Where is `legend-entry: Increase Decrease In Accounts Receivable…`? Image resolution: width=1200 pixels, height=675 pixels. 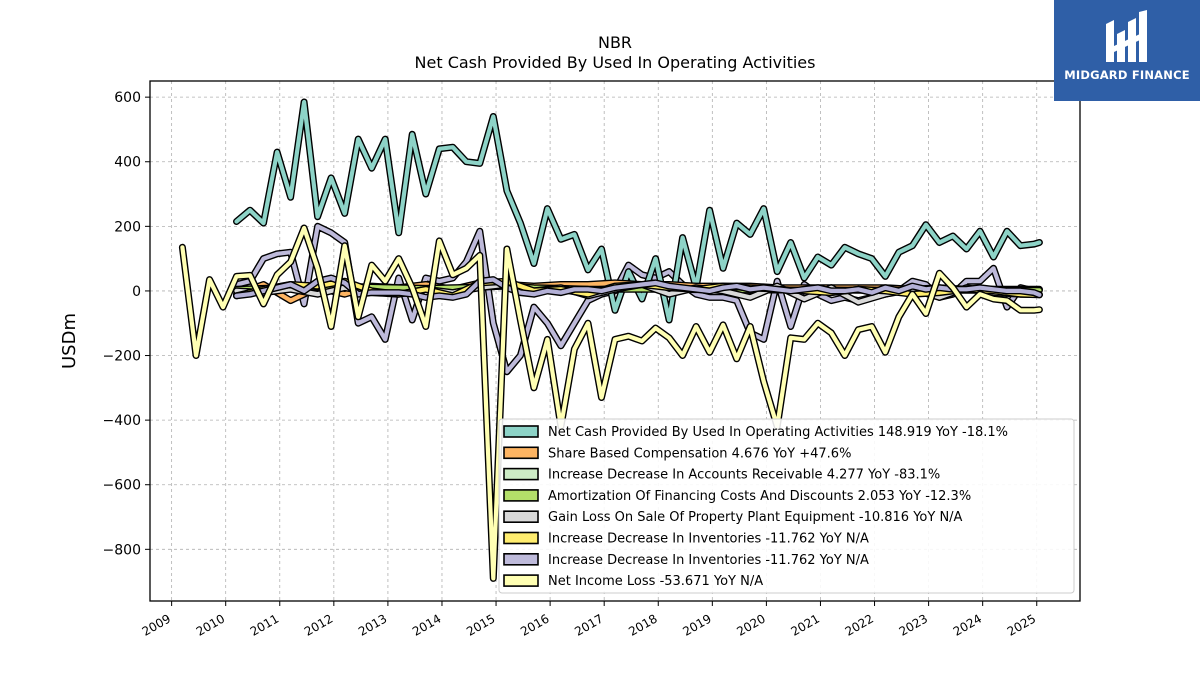 legend-entry: Increase Decrease In Accounts Receivable… is located at coordinates (744, 475).